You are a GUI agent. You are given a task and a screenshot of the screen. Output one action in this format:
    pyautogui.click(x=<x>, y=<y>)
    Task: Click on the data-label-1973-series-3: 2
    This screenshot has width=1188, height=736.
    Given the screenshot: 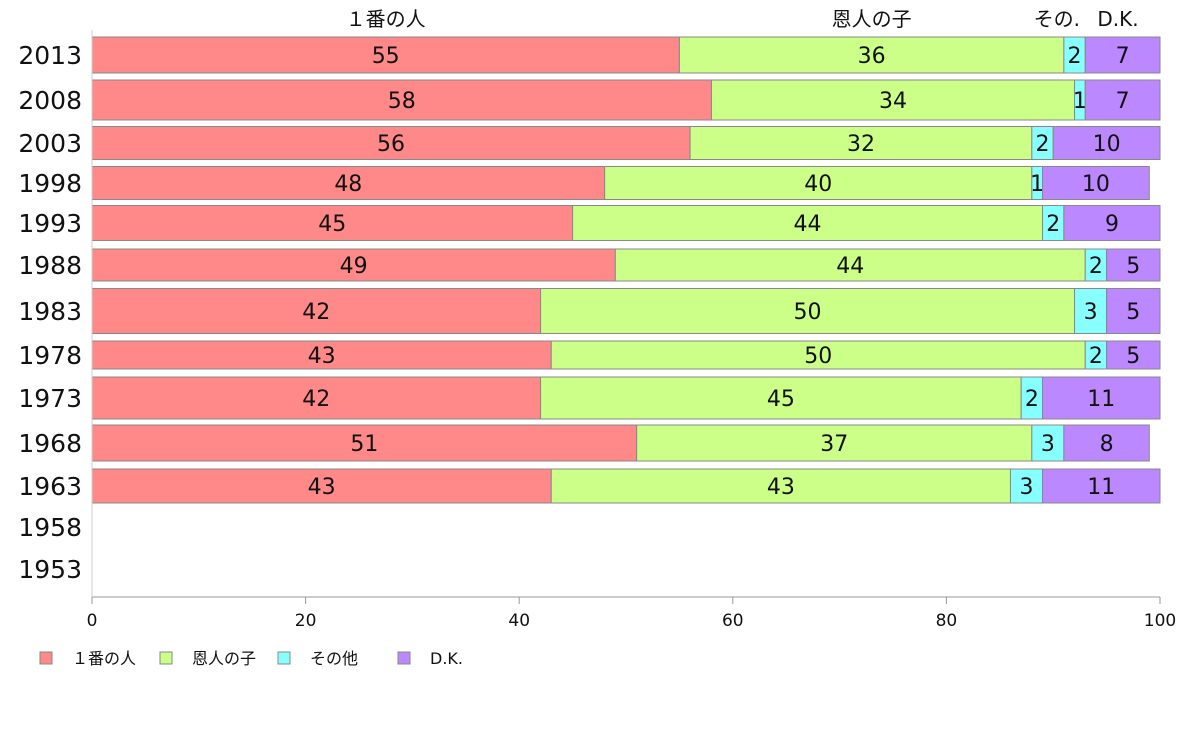 What is the action you would take?
    pyautogui.click(x=1032, y=399)
    